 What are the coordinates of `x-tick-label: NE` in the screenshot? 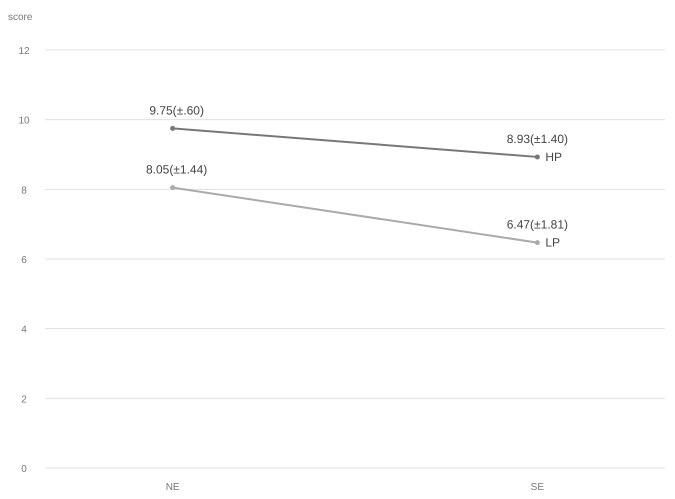 It's located at (173, 487).